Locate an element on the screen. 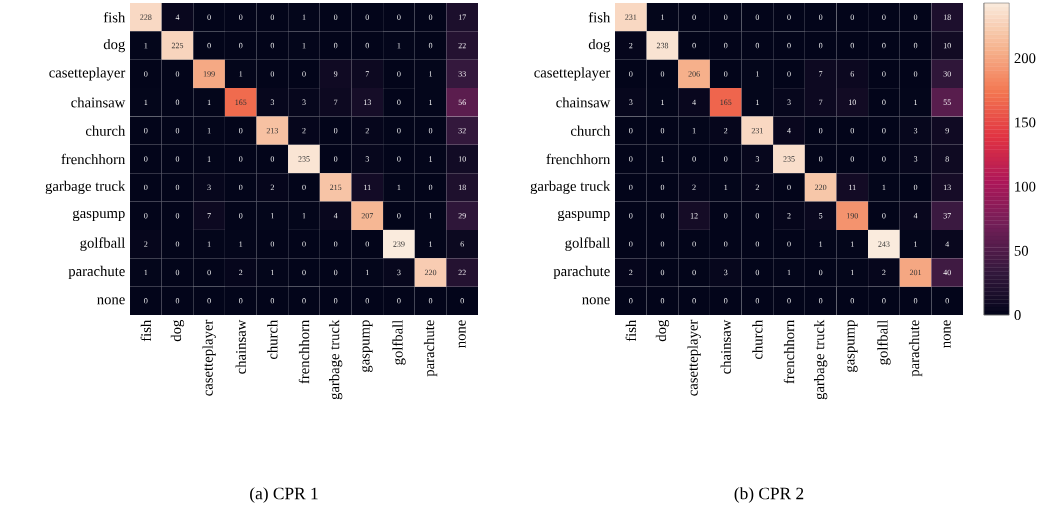  text: (b) CPR 2 is located at coordinates (769, 495).